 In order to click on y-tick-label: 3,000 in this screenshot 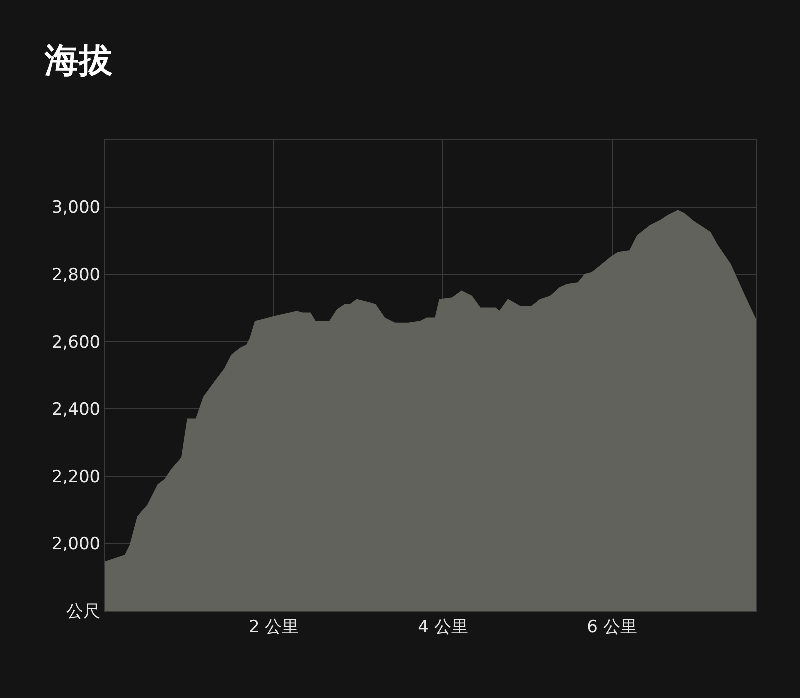, I will do `click(76, 208)`.